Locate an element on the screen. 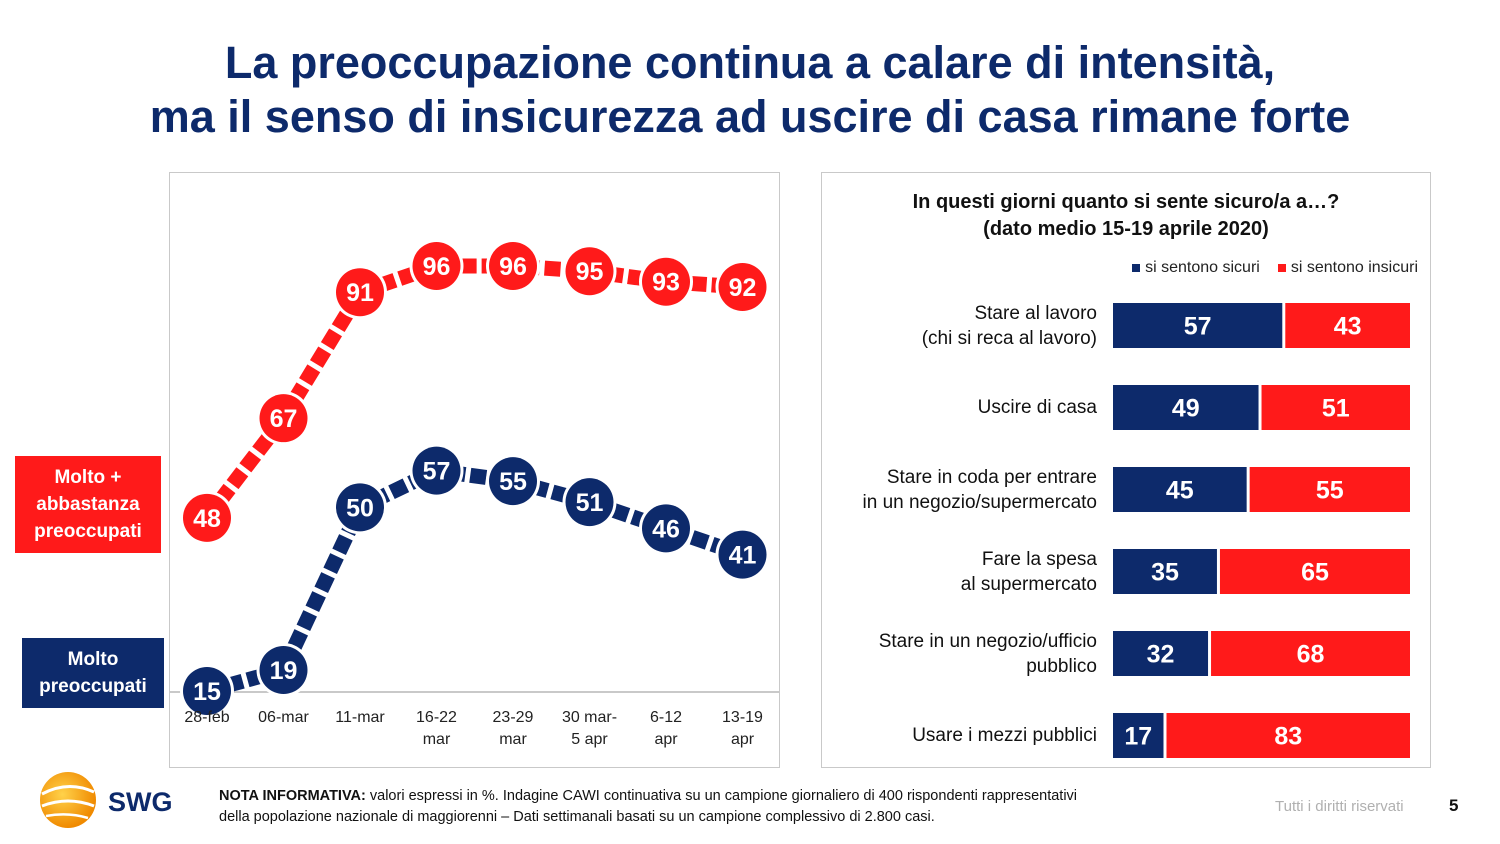 The width and height of the screenshot is (1500, 844). bar-label-safe: 35 is located at coordinates (1165, 573).